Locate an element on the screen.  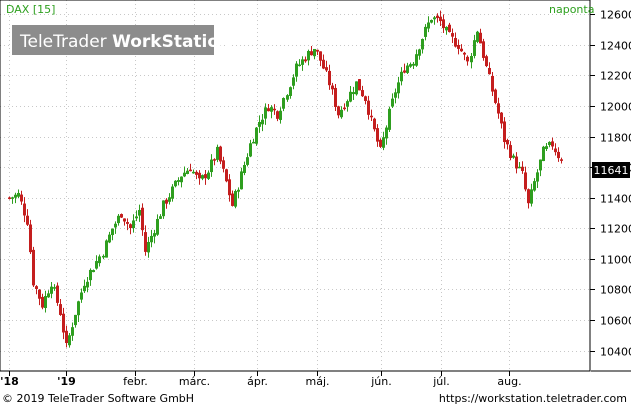
last-price-label: 11641 is located at coordinates (611, 170).